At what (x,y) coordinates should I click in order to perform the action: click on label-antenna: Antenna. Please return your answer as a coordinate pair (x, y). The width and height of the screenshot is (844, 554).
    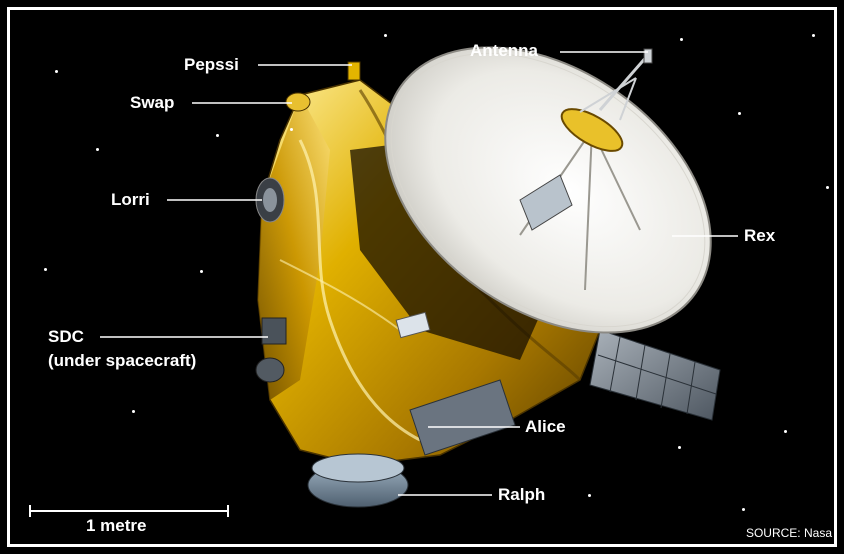
    Looking at the image, I should click on (504, 50).